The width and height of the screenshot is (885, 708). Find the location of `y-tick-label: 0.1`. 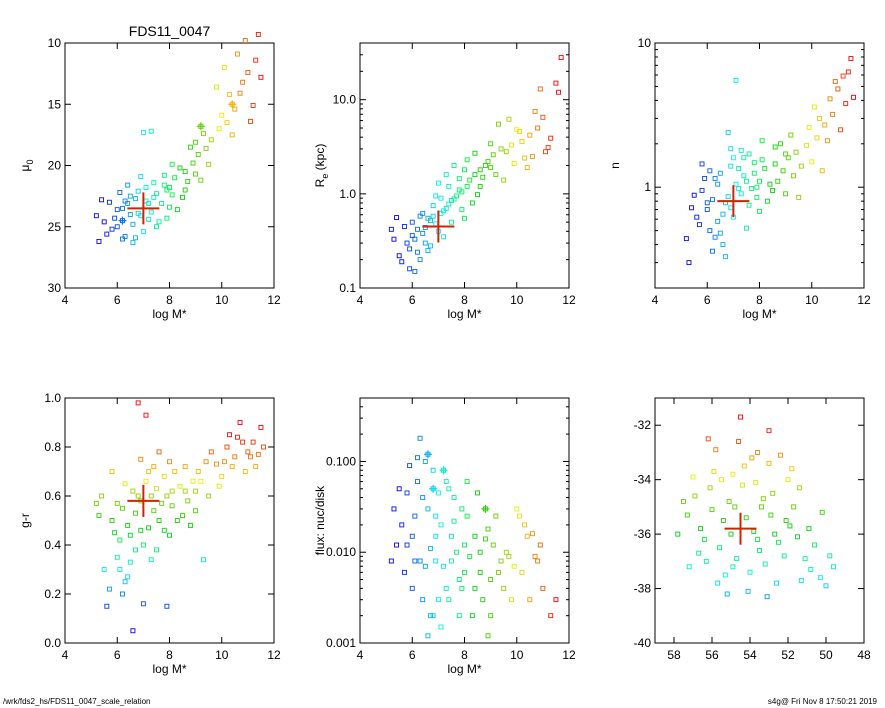

y-tick-label: 0.1 is located at coordinates (347, 288).